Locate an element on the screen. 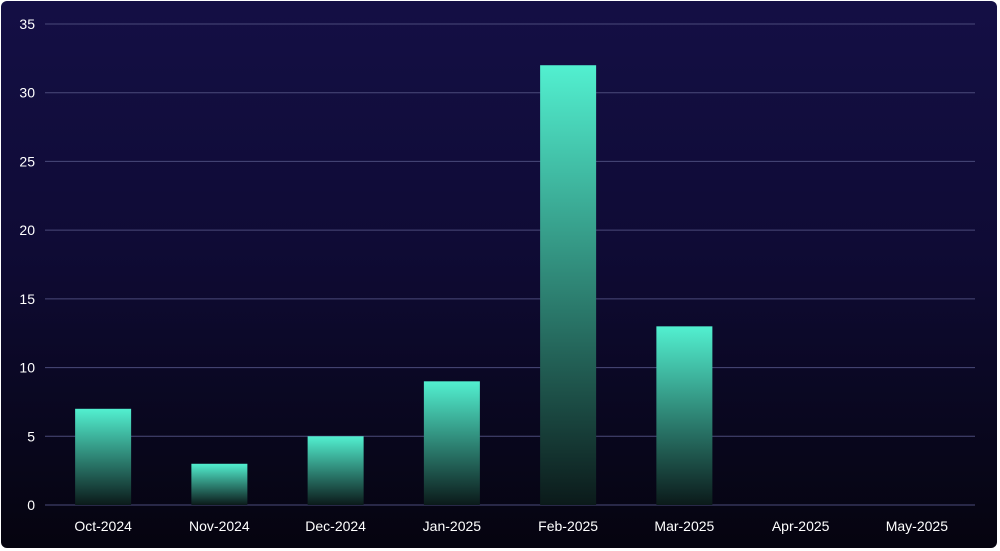  y-tick-label: 30 is located at coordinates (27, 93).